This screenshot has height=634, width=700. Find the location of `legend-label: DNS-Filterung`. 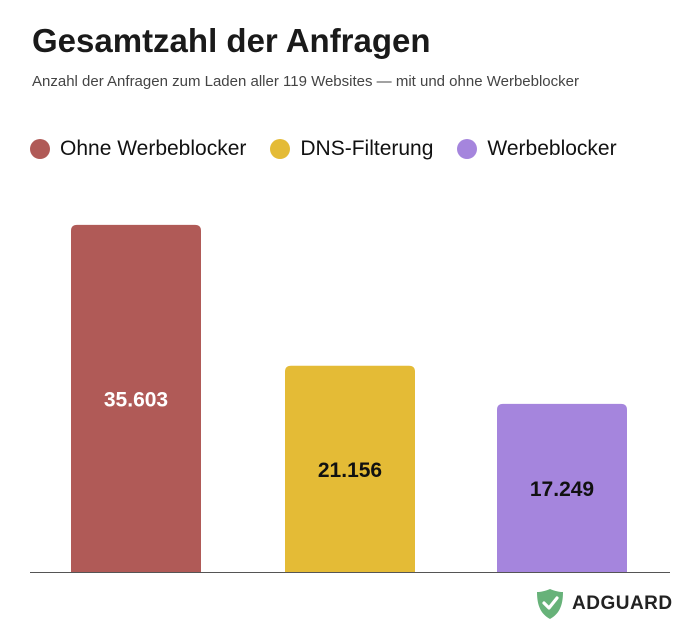

legend-label: DNS-Filterung is located at coordinates (367, 148).